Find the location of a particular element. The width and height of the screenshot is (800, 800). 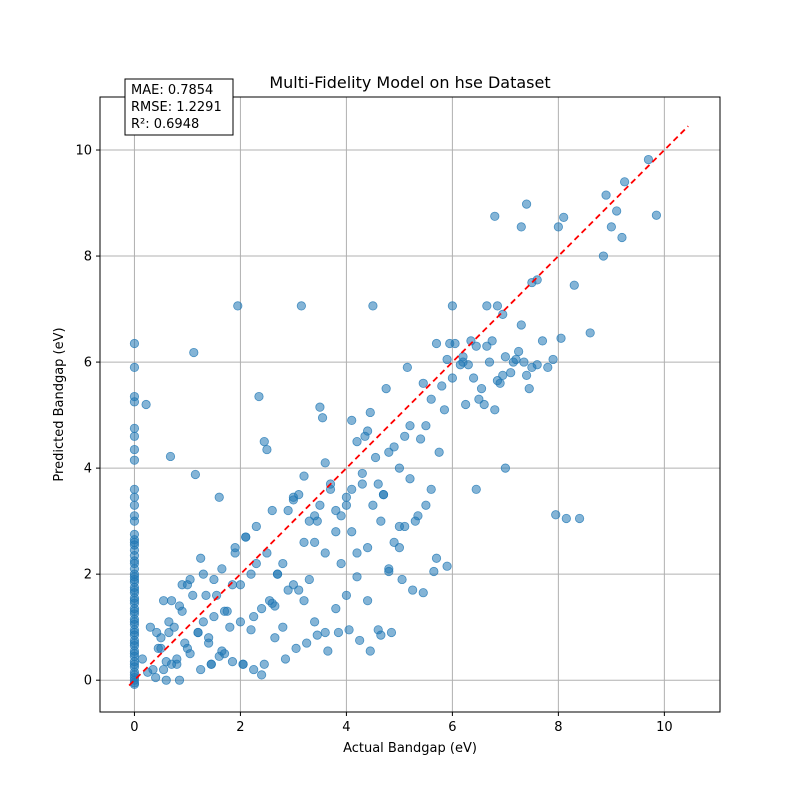

y-axis-ticks: 0 2 4 6 8 10 is located at coordinates (87, 416).